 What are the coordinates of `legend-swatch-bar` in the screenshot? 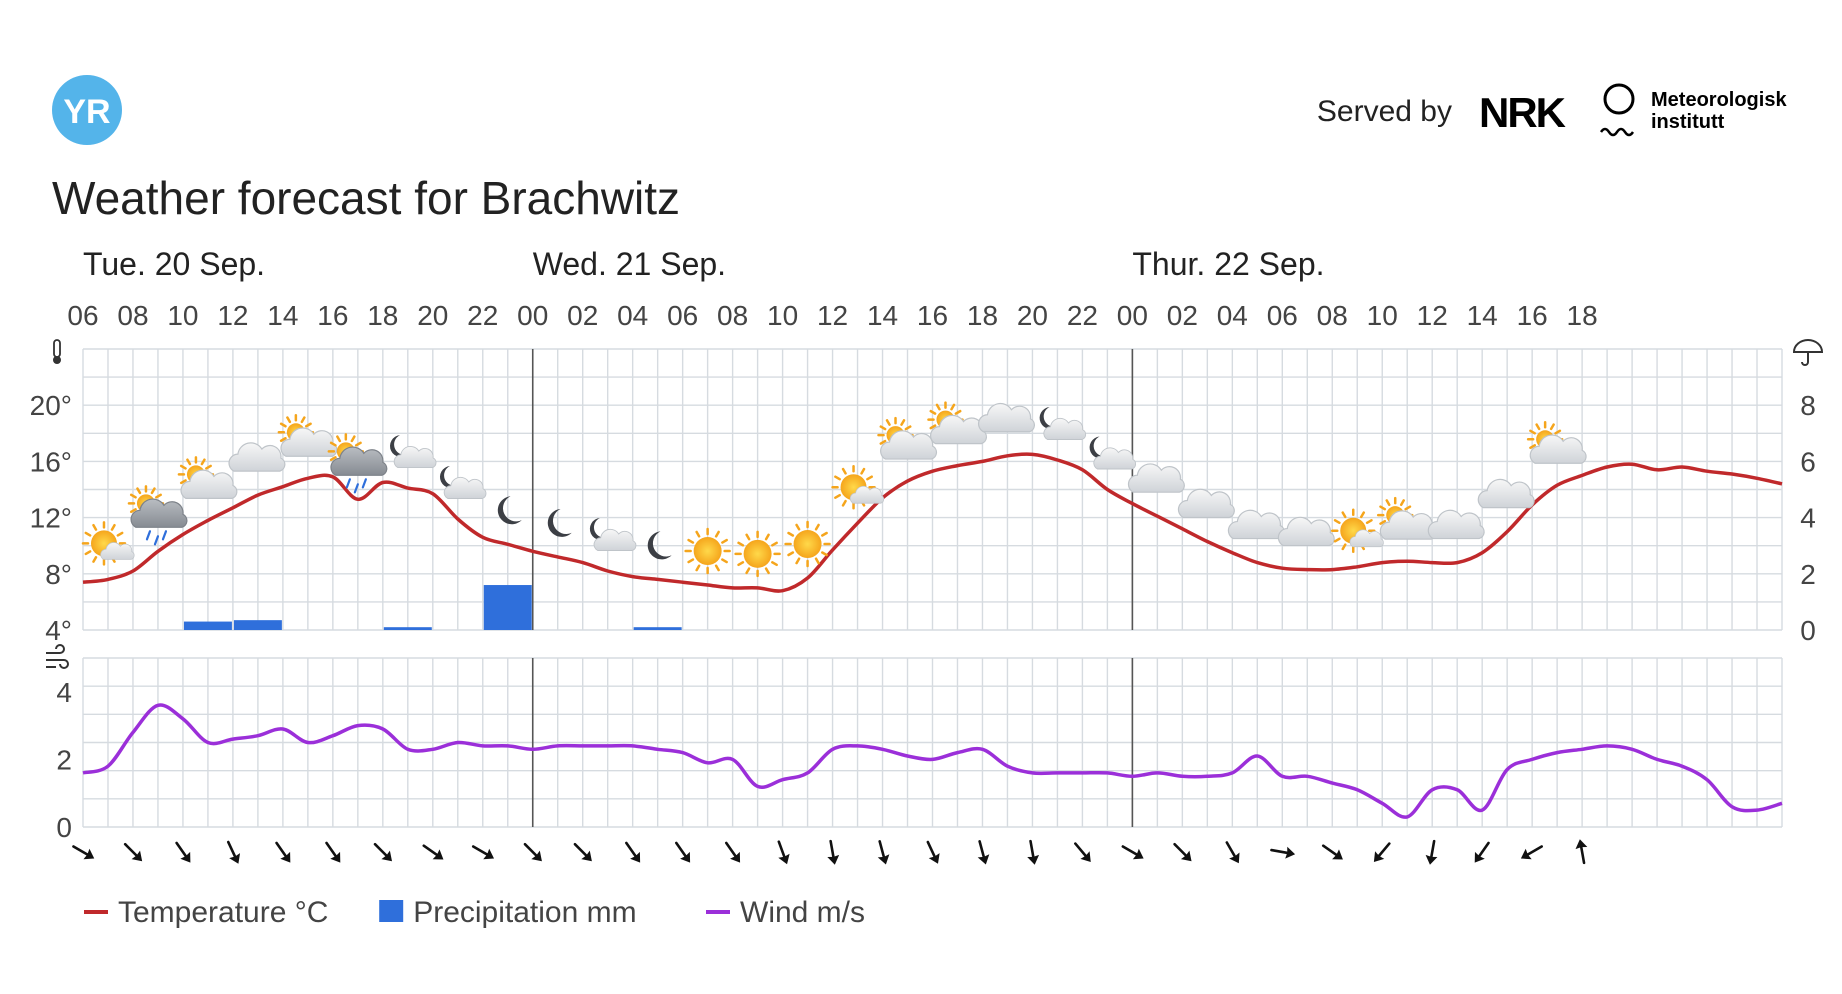 It's located at (391, 911).